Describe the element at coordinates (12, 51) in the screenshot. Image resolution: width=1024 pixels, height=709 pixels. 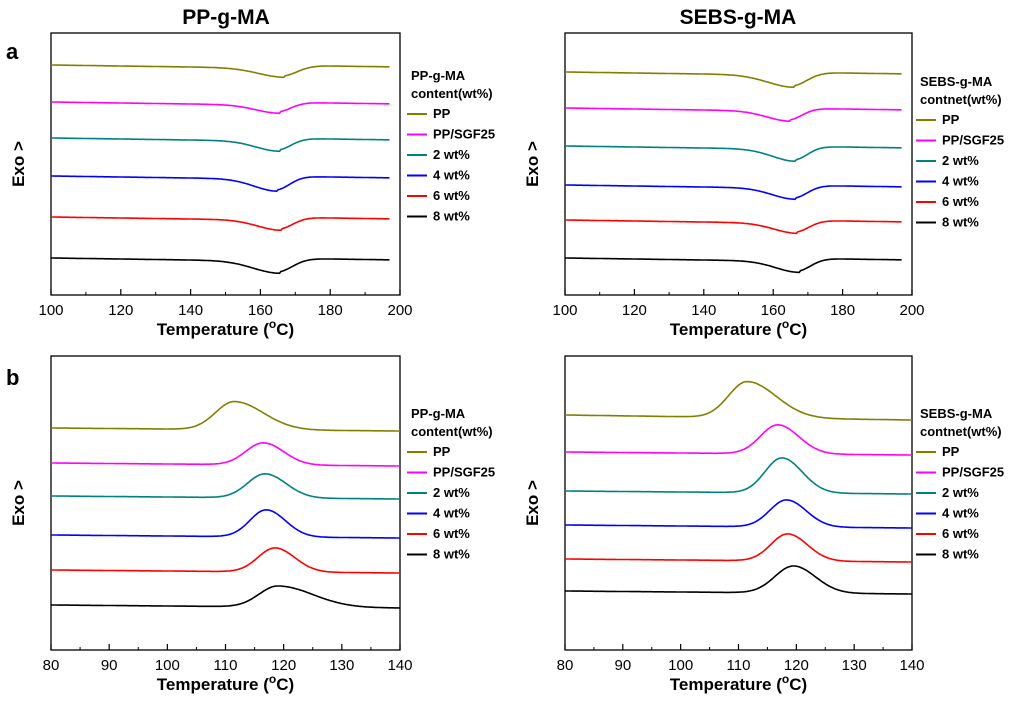
I see `panel-label-a: a` at that location.